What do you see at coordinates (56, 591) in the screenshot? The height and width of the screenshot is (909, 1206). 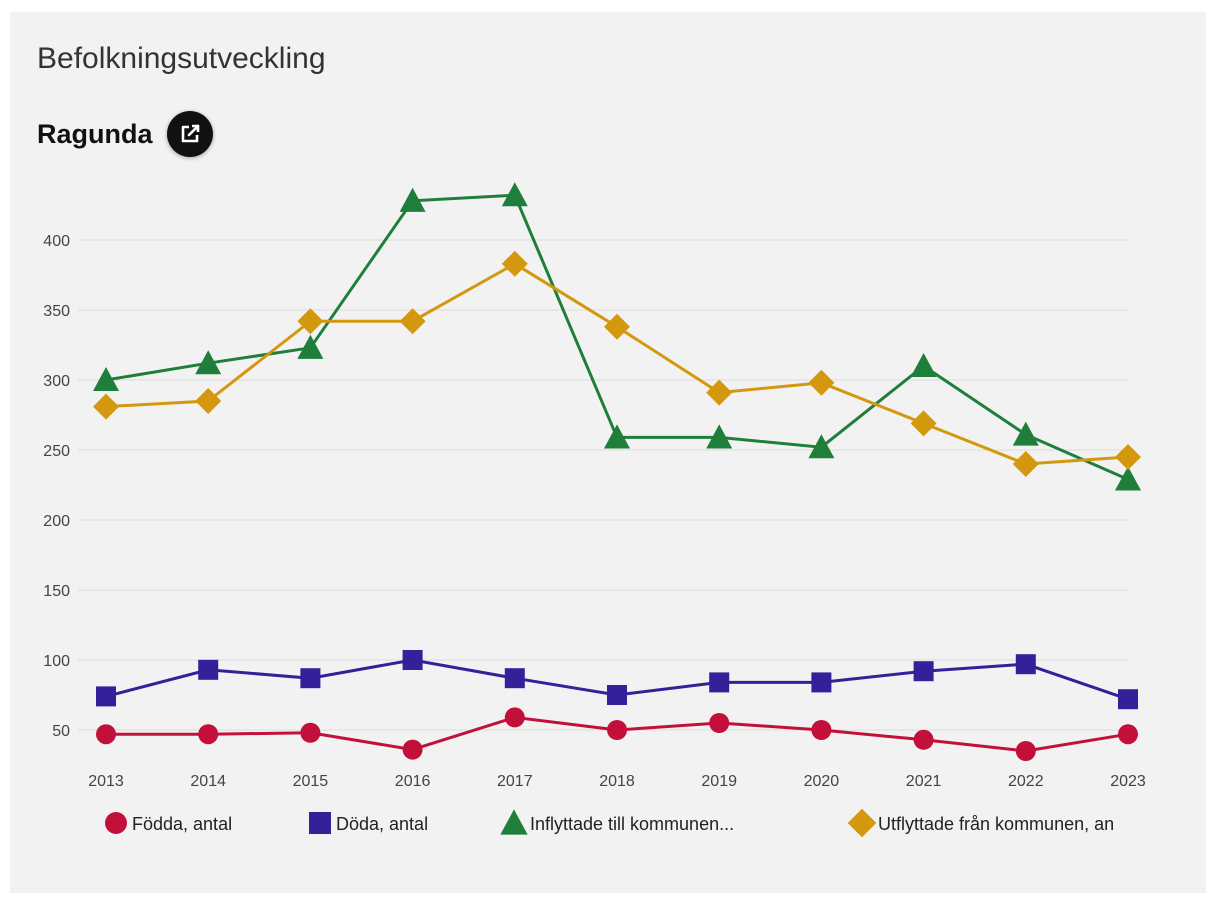 I see `y-tick-label: 150` at bounding box center [56, 591].